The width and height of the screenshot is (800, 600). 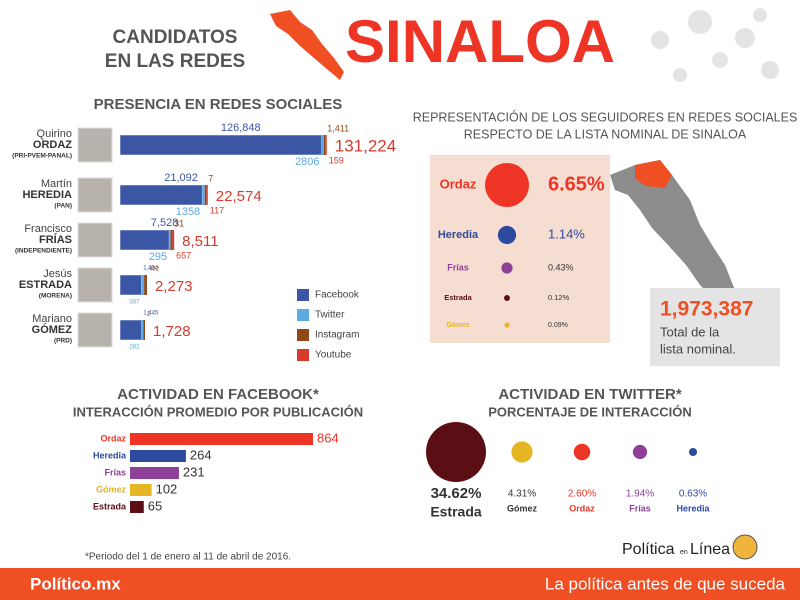 What do you see at coordinates (672, 232) in the screenshot?
I see `state-map` at bounding box center [672, 232].